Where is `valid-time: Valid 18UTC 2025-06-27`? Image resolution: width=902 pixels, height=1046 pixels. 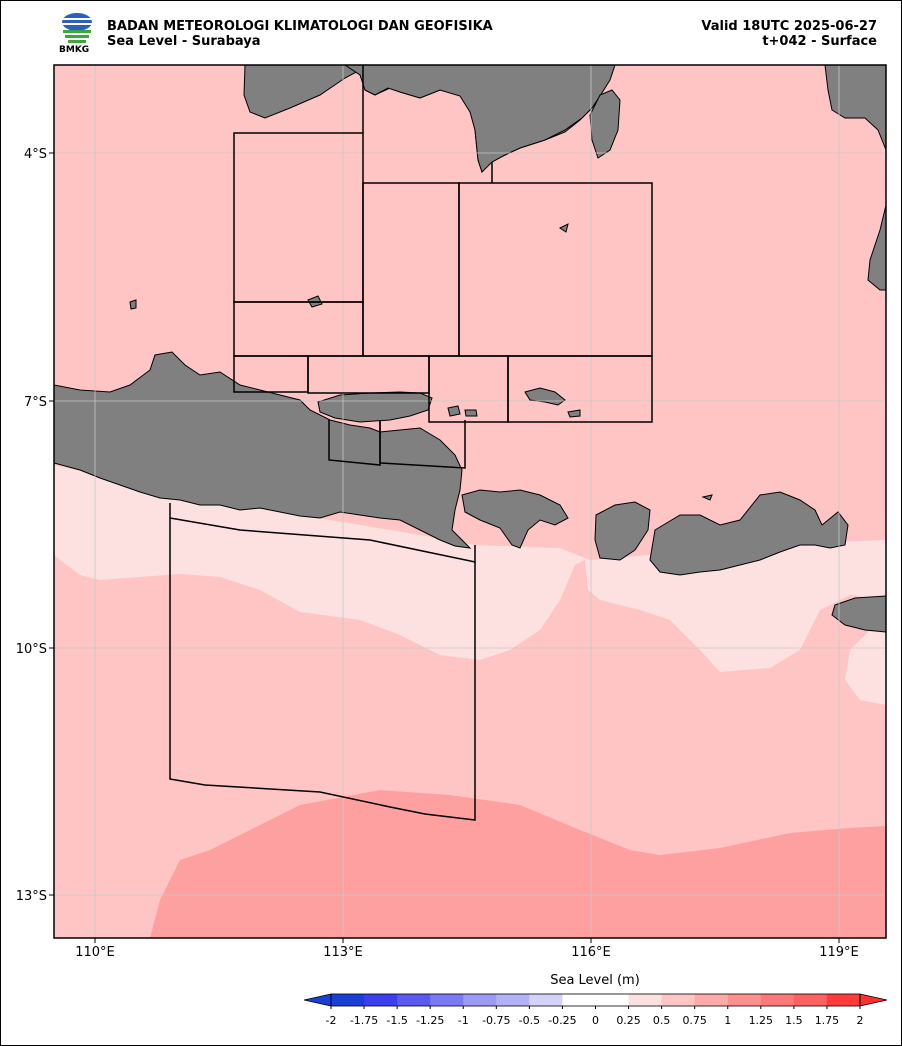
valid-time: Valid 18UTC 2025-06-27 is located at coordinates (789, 26).